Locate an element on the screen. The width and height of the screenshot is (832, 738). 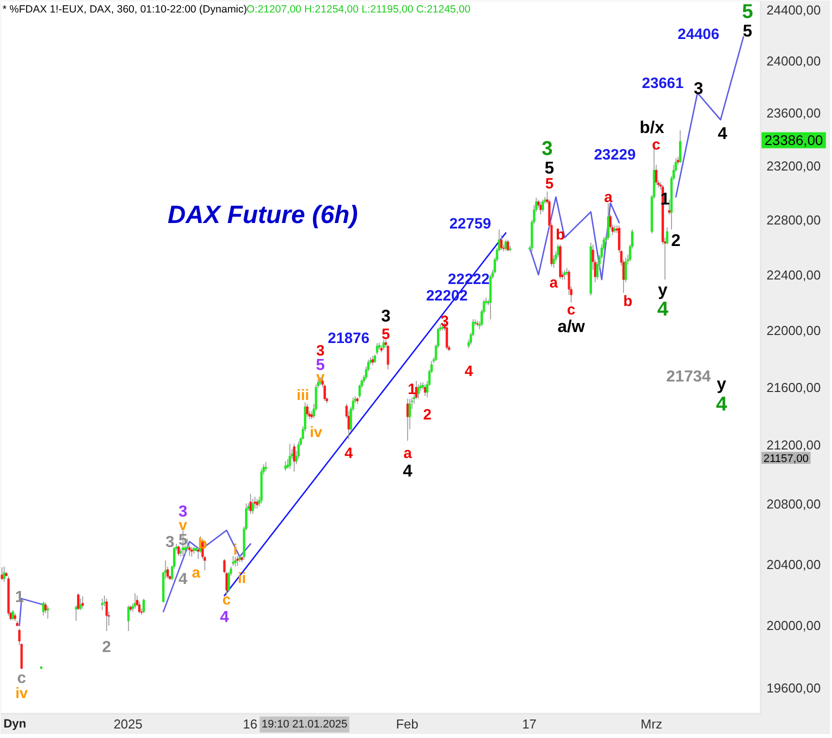
annotation: O:21207,00 H:21254,00 L:21195,00 C:21245,00 is located at coordinates (358, 10).